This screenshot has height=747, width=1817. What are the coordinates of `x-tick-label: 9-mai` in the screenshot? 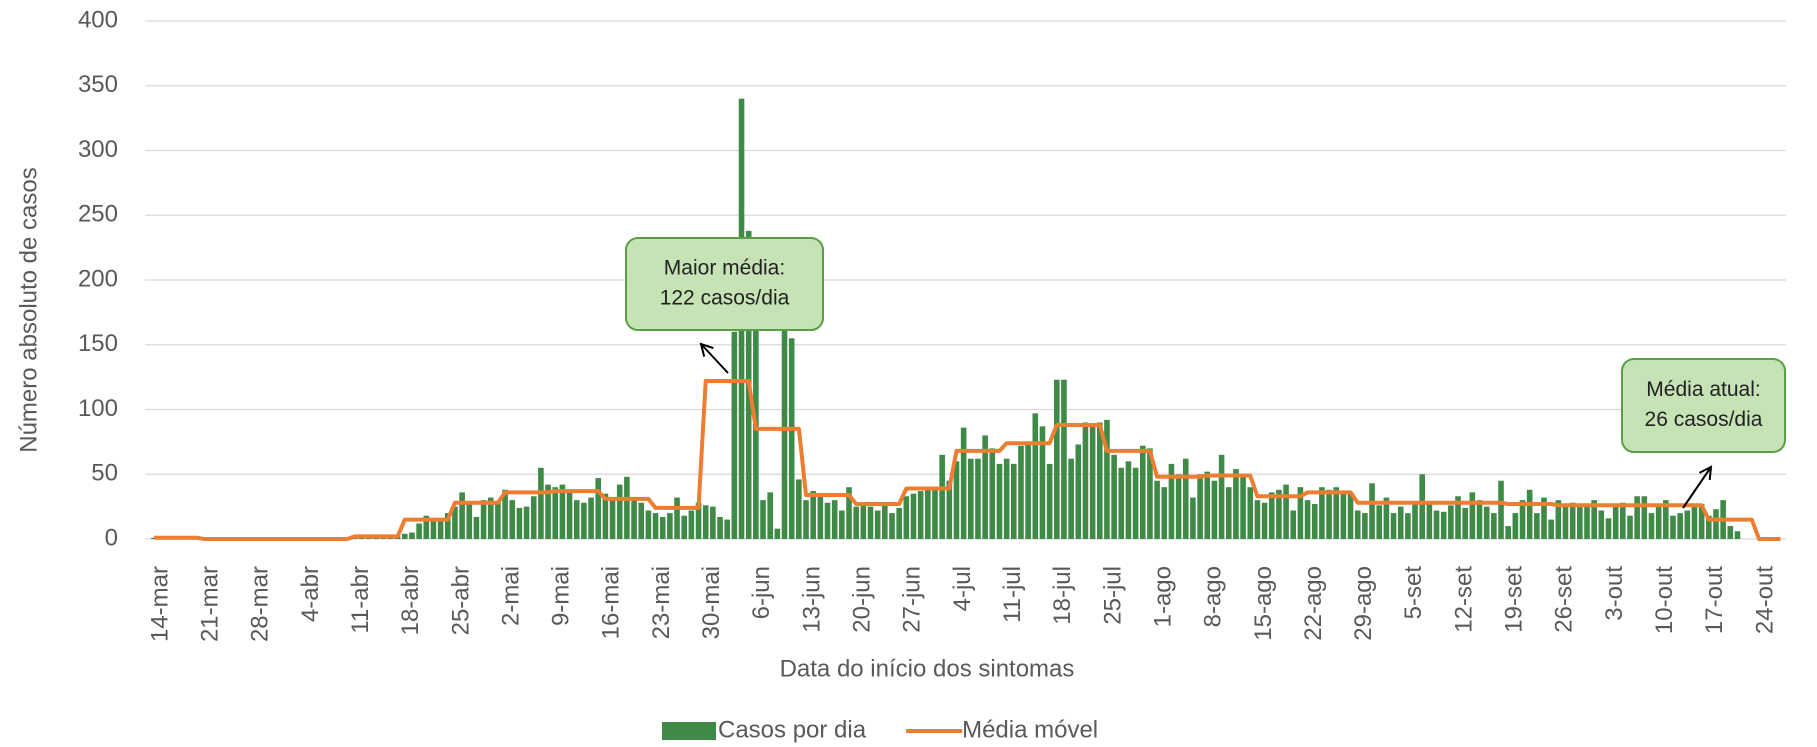 It's located at (561, 596).